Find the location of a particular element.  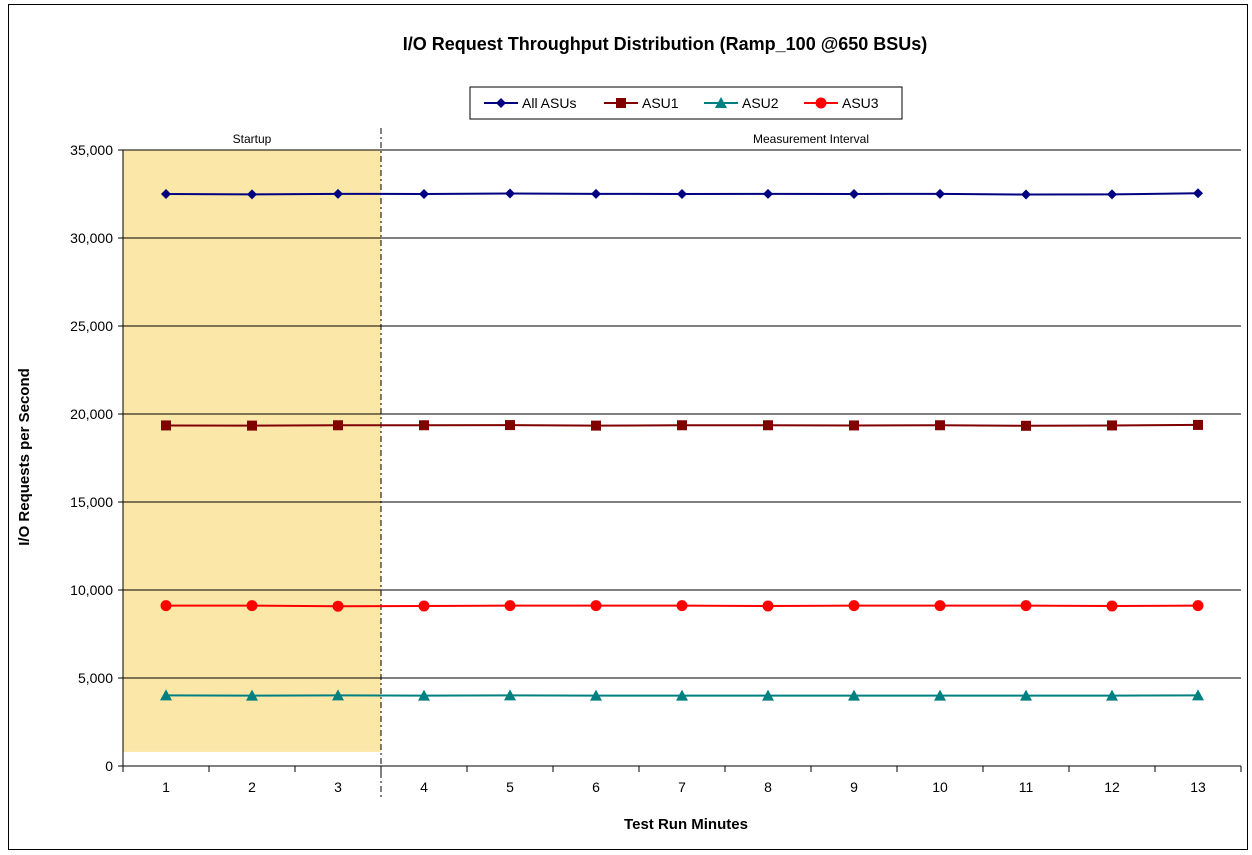

legend-label-asu2: ASU2 is located at coordinates (760, 103).